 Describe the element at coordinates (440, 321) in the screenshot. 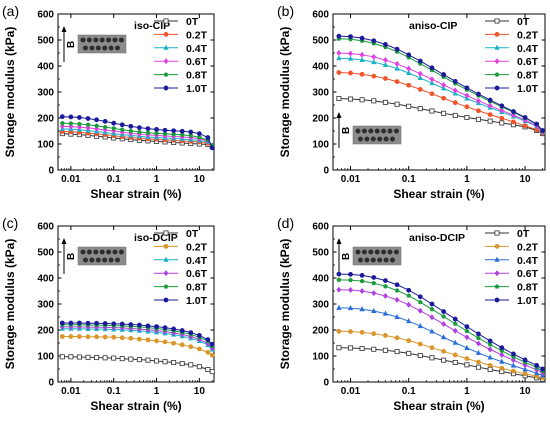

I see `series-1.0T` at that location.